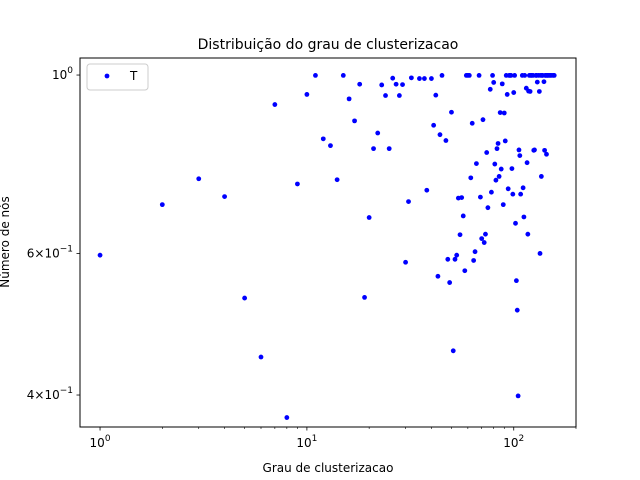 The width and height of the screenshot is (640, 480). What do you see at coordinates (100, 442) in the screenshot?
I see `x-tick-label: 10⁰` at bounding box center [100, 442].